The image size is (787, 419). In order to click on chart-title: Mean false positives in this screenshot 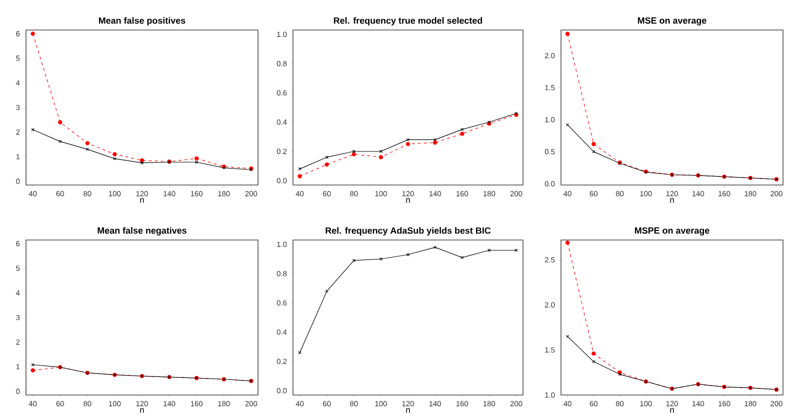, I will do `click(142, 21)`.